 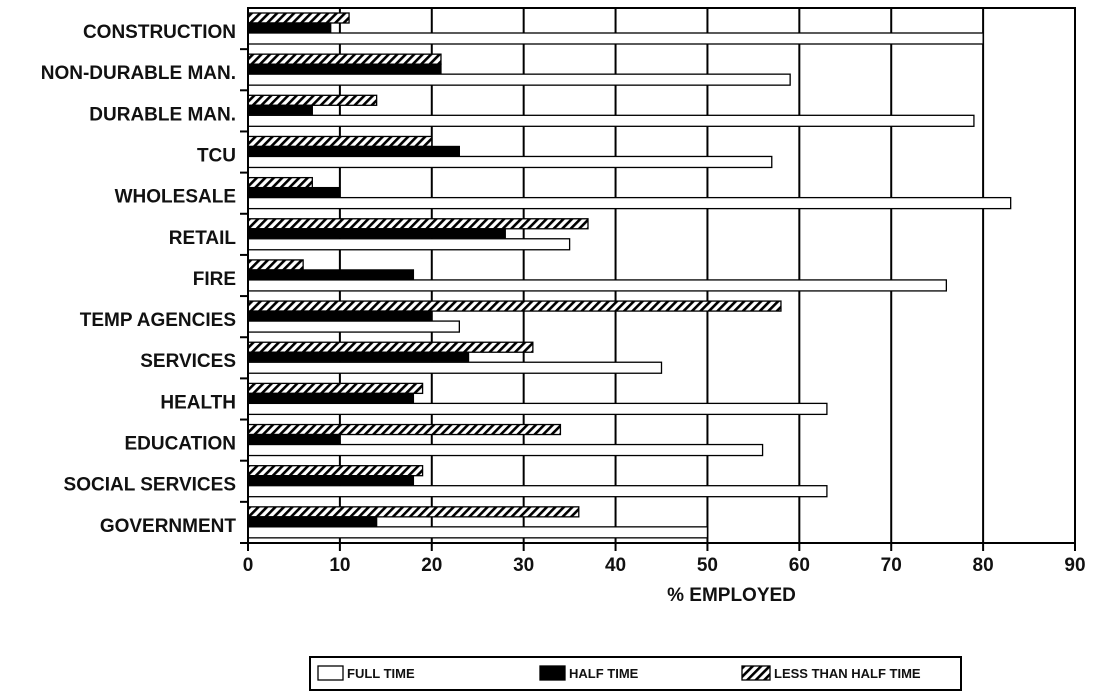 I want to click on x-tick-label: 10, so click(x=339, y=565).